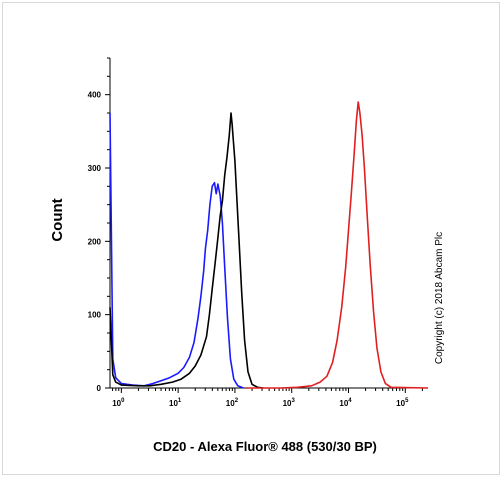  I want to click on x-tick-label: 10⁰, so click(118, 403).